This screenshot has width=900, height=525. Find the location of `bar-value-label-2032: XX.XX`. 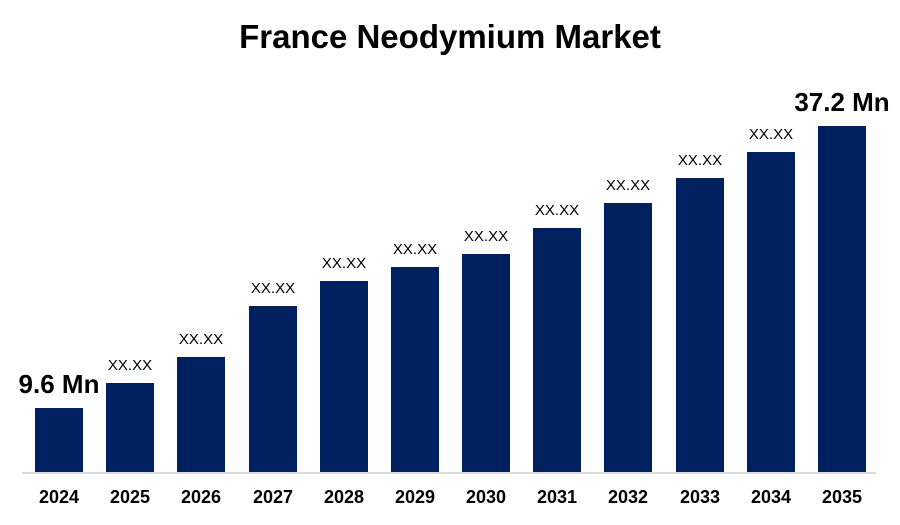

bar-value-label-2032: XX.XX is located at coordinates (628, 185).